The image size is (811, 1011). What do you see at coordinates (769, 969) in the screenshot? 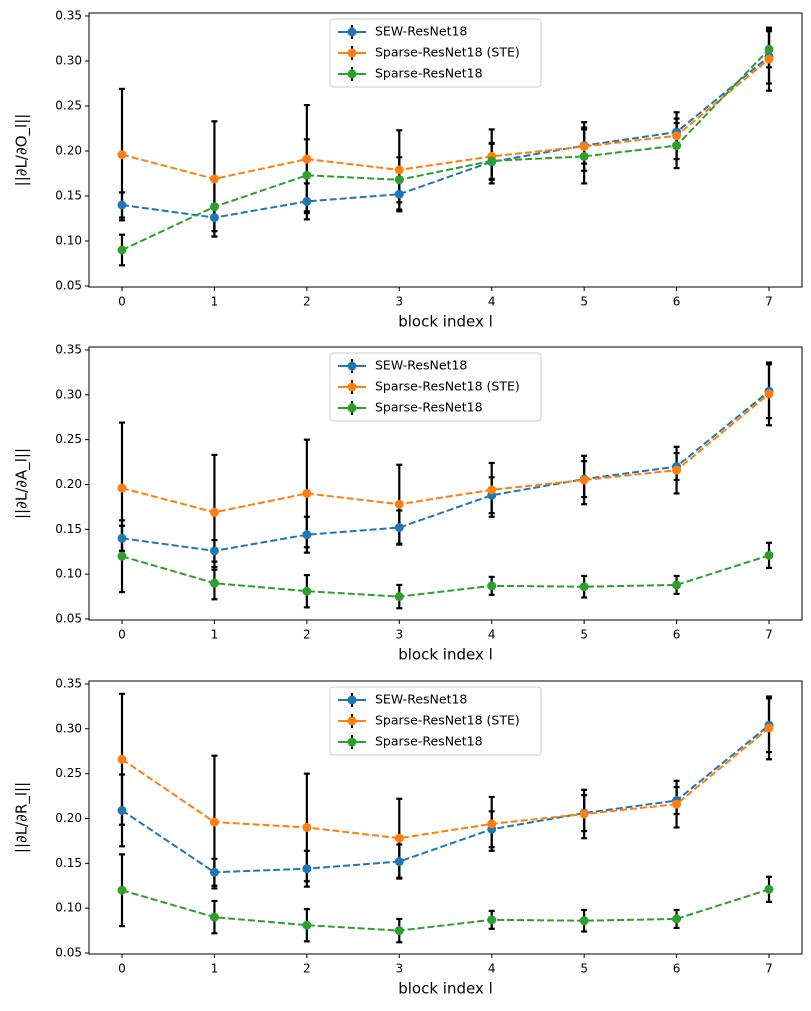
I see `x-tick-label: 7` at bounding box center [769, 969].